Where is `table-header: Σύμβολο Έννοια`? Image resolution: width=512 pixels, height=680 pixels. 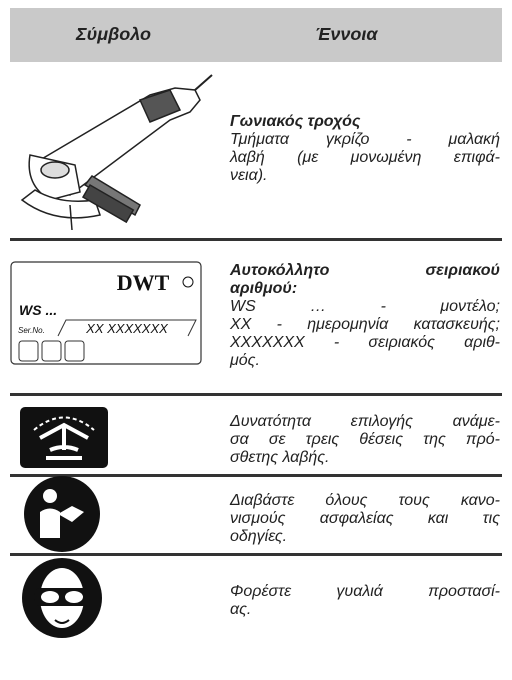
table-header: Σύμβολο Έννοια is located at coordinates (256, 35).